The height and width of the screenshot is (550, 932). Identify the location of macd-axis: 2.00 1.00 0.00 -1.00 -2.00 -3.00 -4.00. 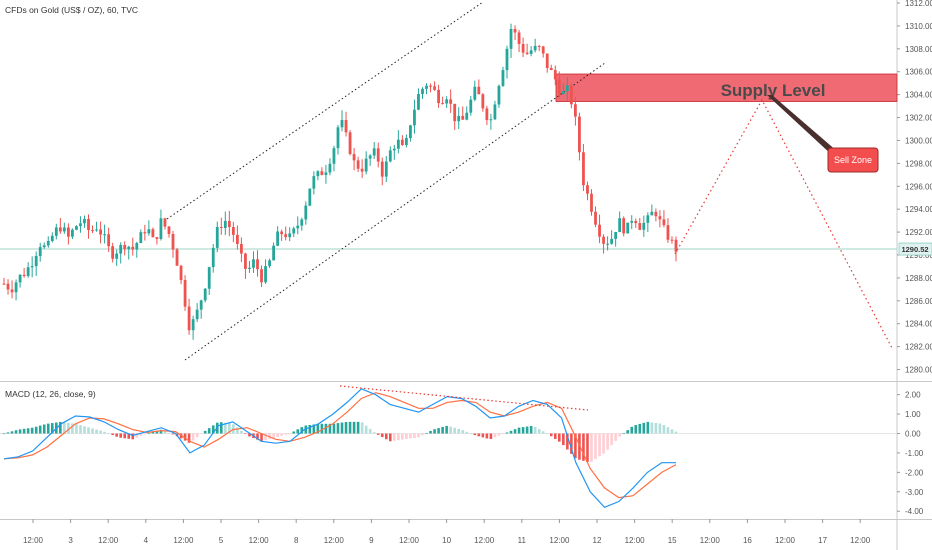
(910, 454).